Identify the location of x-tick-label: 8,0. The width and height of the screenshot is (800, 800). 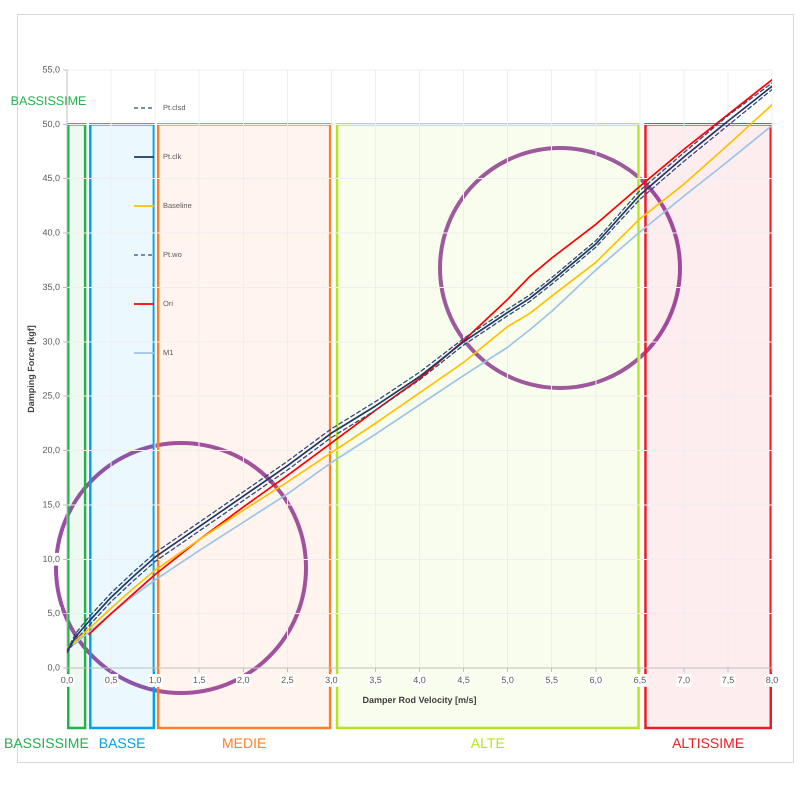
(772, 679).